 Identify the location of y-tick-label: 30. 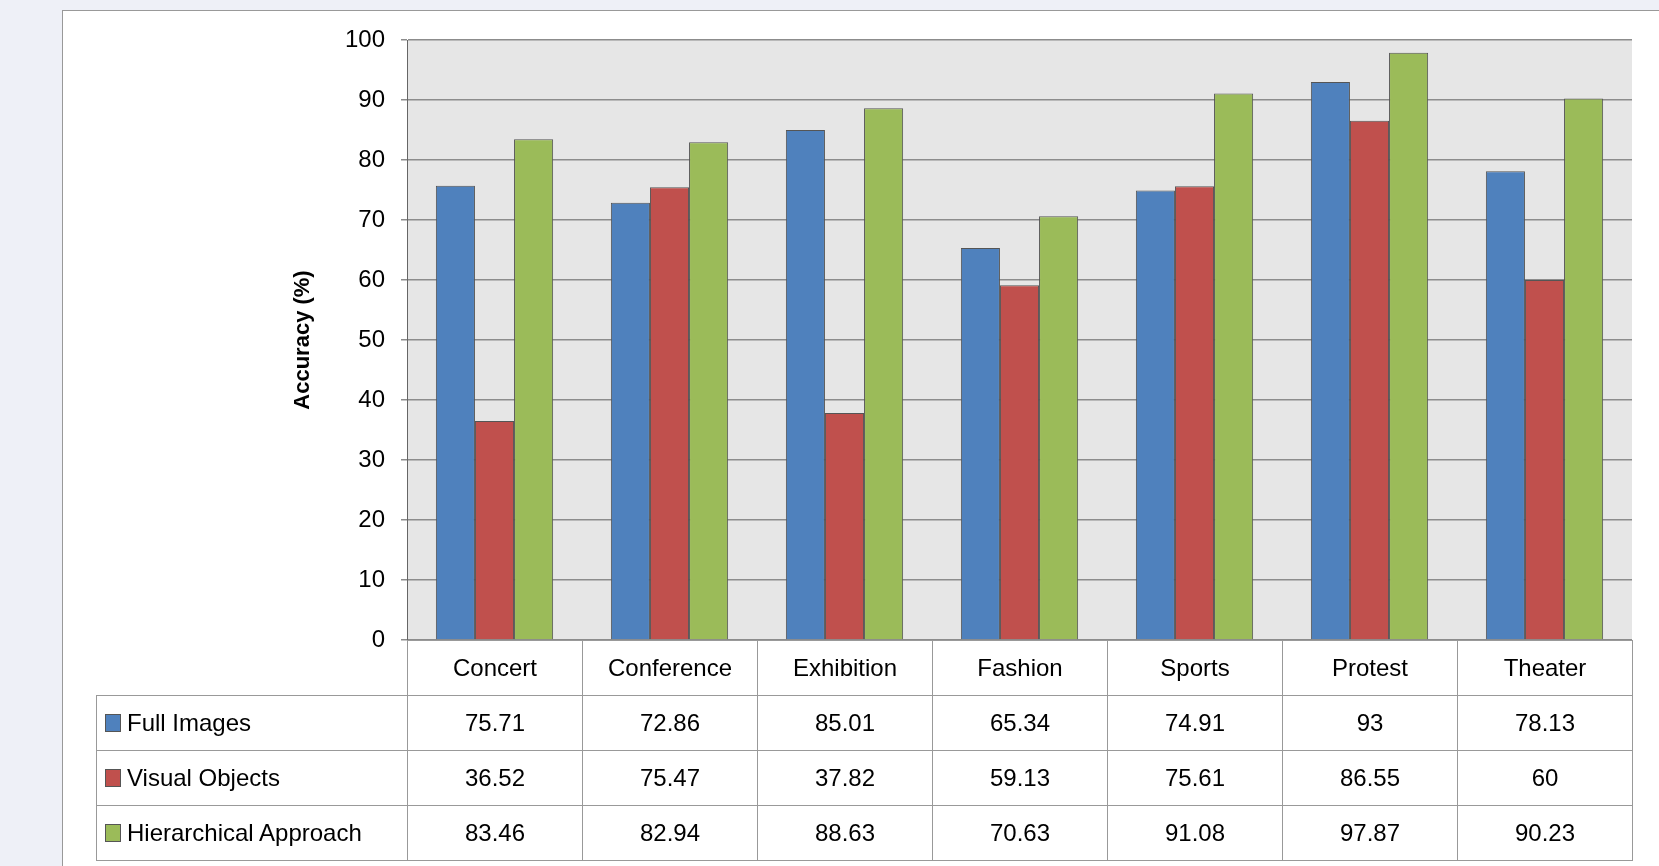
(371, 458).